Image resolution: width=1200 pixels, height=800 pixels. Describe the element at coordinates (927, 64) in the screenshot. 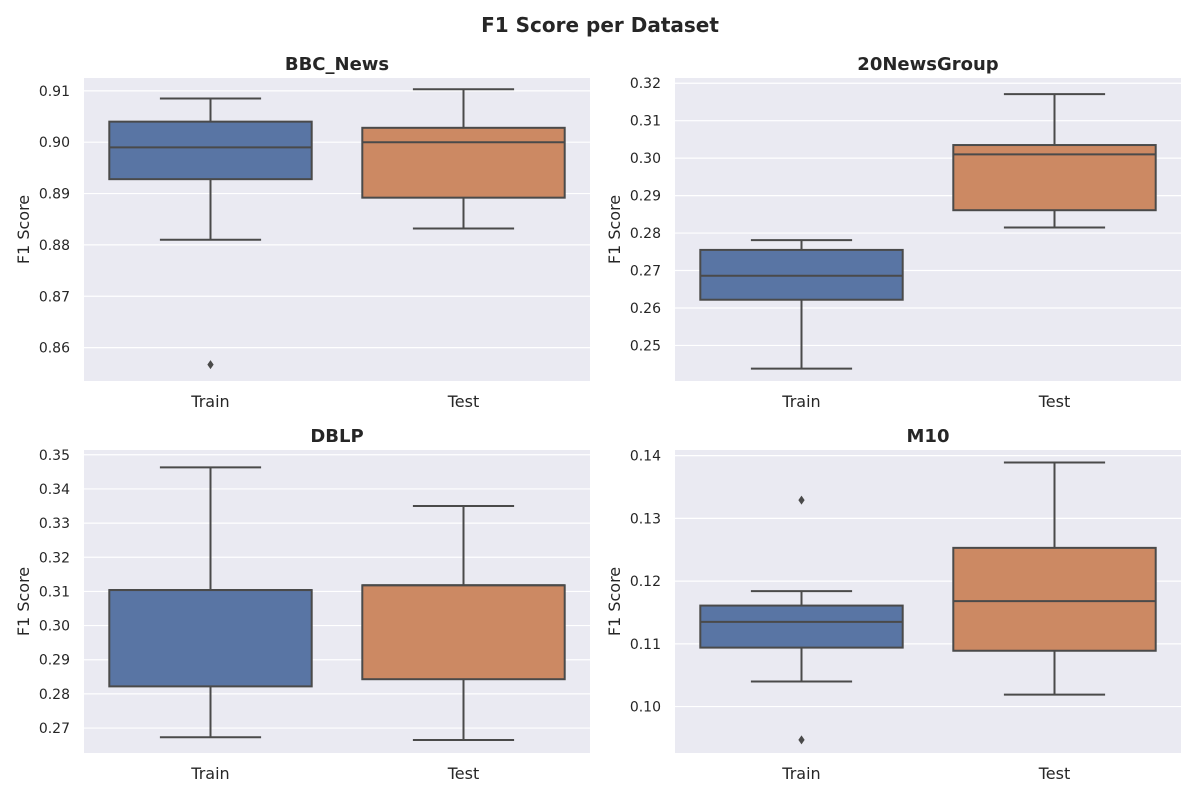

I see `subplot-title: 20NewsGroup` at that location.